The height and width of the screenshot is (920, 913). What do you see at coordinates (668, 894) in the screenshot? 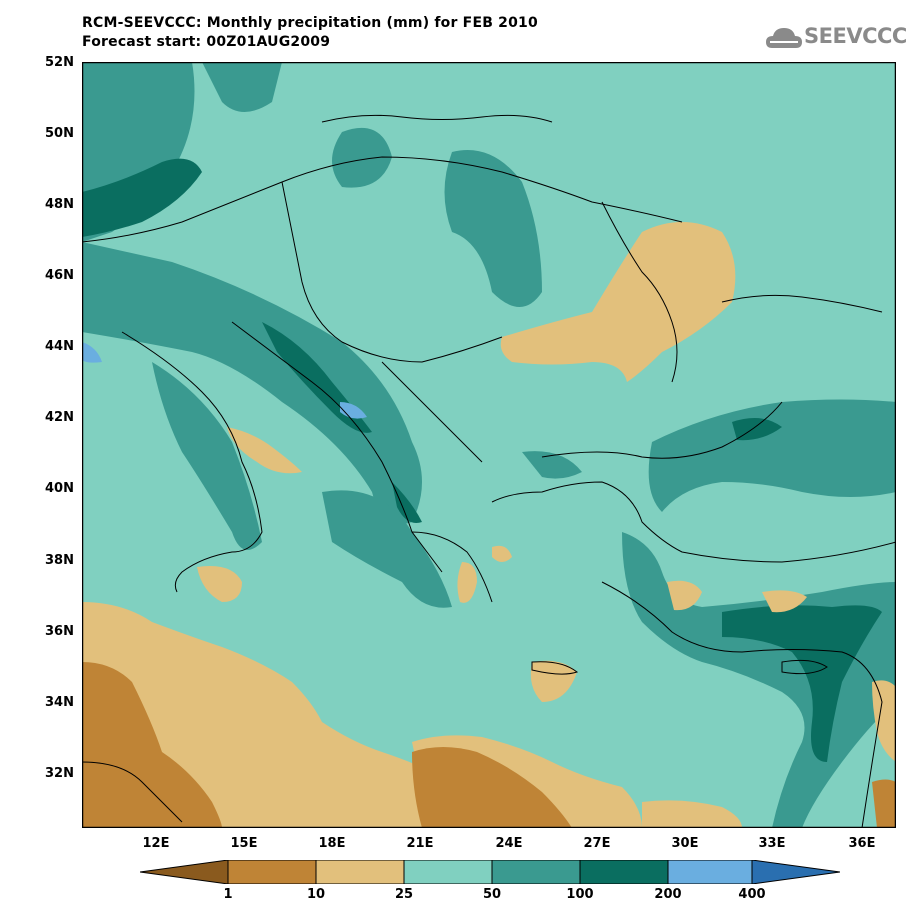
I see `colorbar-label: 200` at bounding box center [668, 894].